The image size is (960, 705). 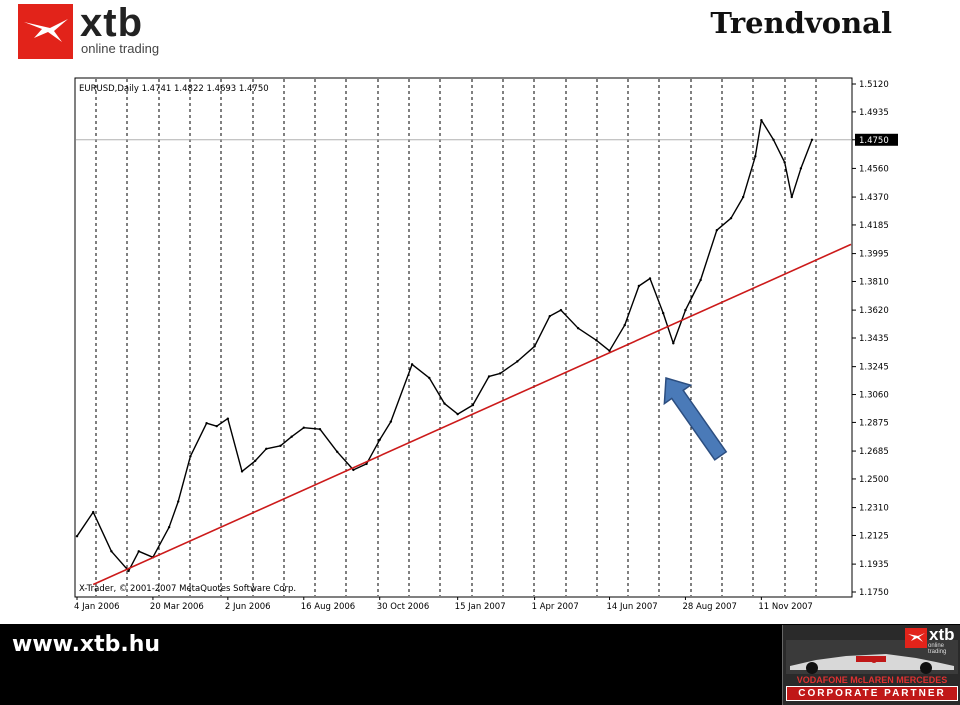 What do you see at coordinates (916, 638) in the screenshot?
I see `partner-xtb-logo-icon` at bounding box center [916, 638].